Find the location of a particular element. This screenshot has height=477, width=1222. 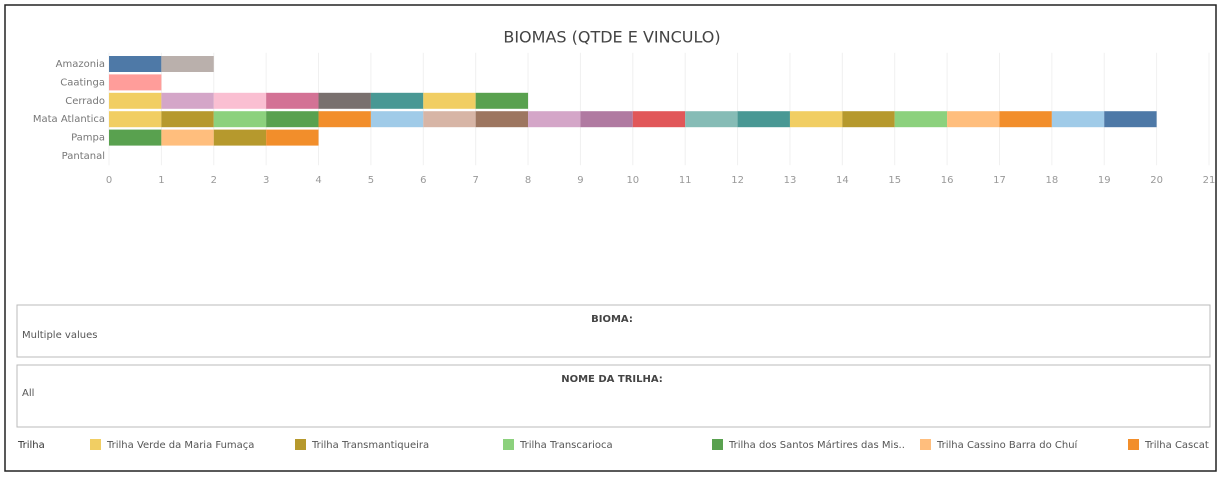

x-tick-label: 15 is located at coordinates (894, 180).